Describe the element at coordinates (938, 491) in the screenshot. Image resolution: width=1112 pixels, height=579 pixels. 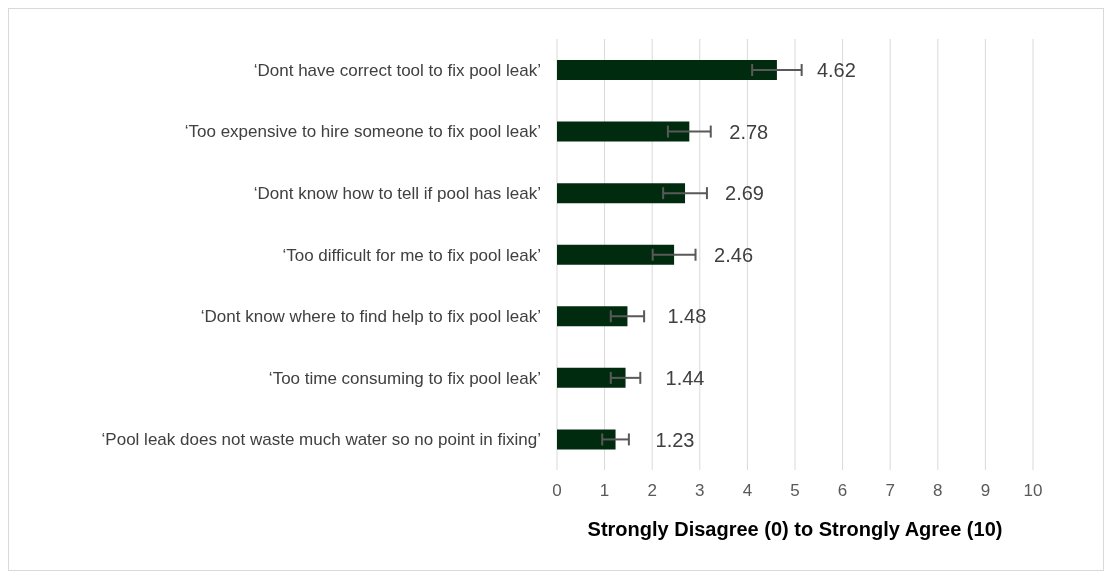
I see `x-tick-label: 8` at that location.